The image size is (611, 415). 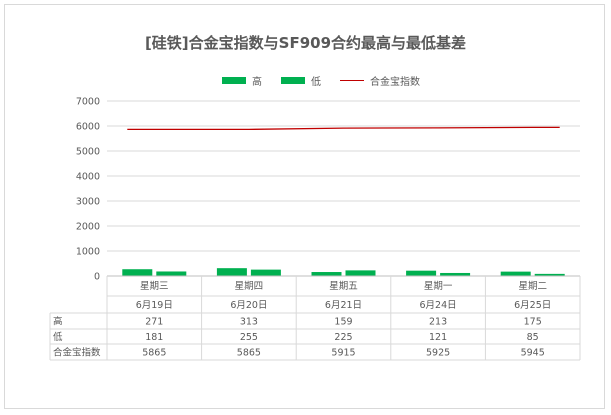 I want to click on x-tick-label: 星期五, so click(x=343, y=286).